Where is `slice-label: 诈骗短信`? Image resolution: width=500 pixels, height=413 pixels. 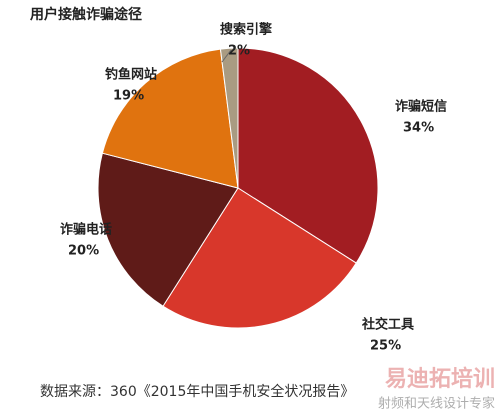
slice-label: 诈骗短信 is located at coordinates (421, 107).